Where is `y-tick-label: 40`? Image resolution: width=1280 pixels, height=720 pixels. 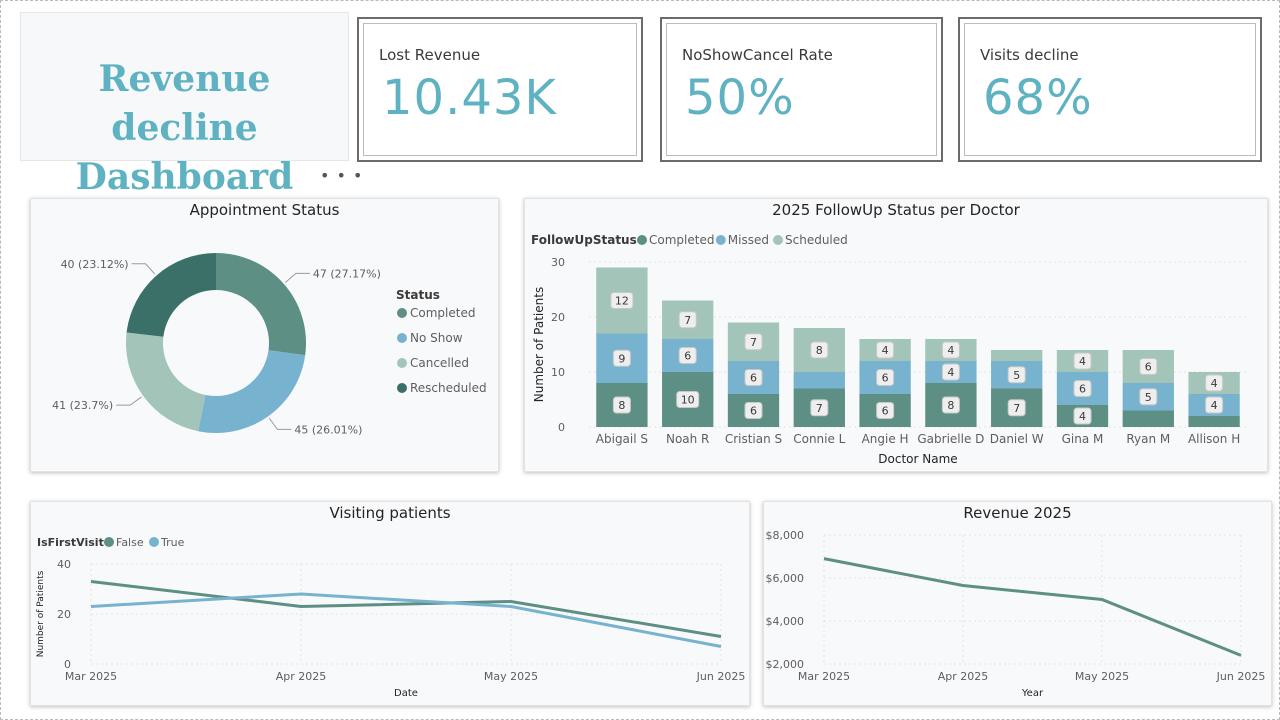 y-tick-label: 40 is located at coordinates (64, 564).